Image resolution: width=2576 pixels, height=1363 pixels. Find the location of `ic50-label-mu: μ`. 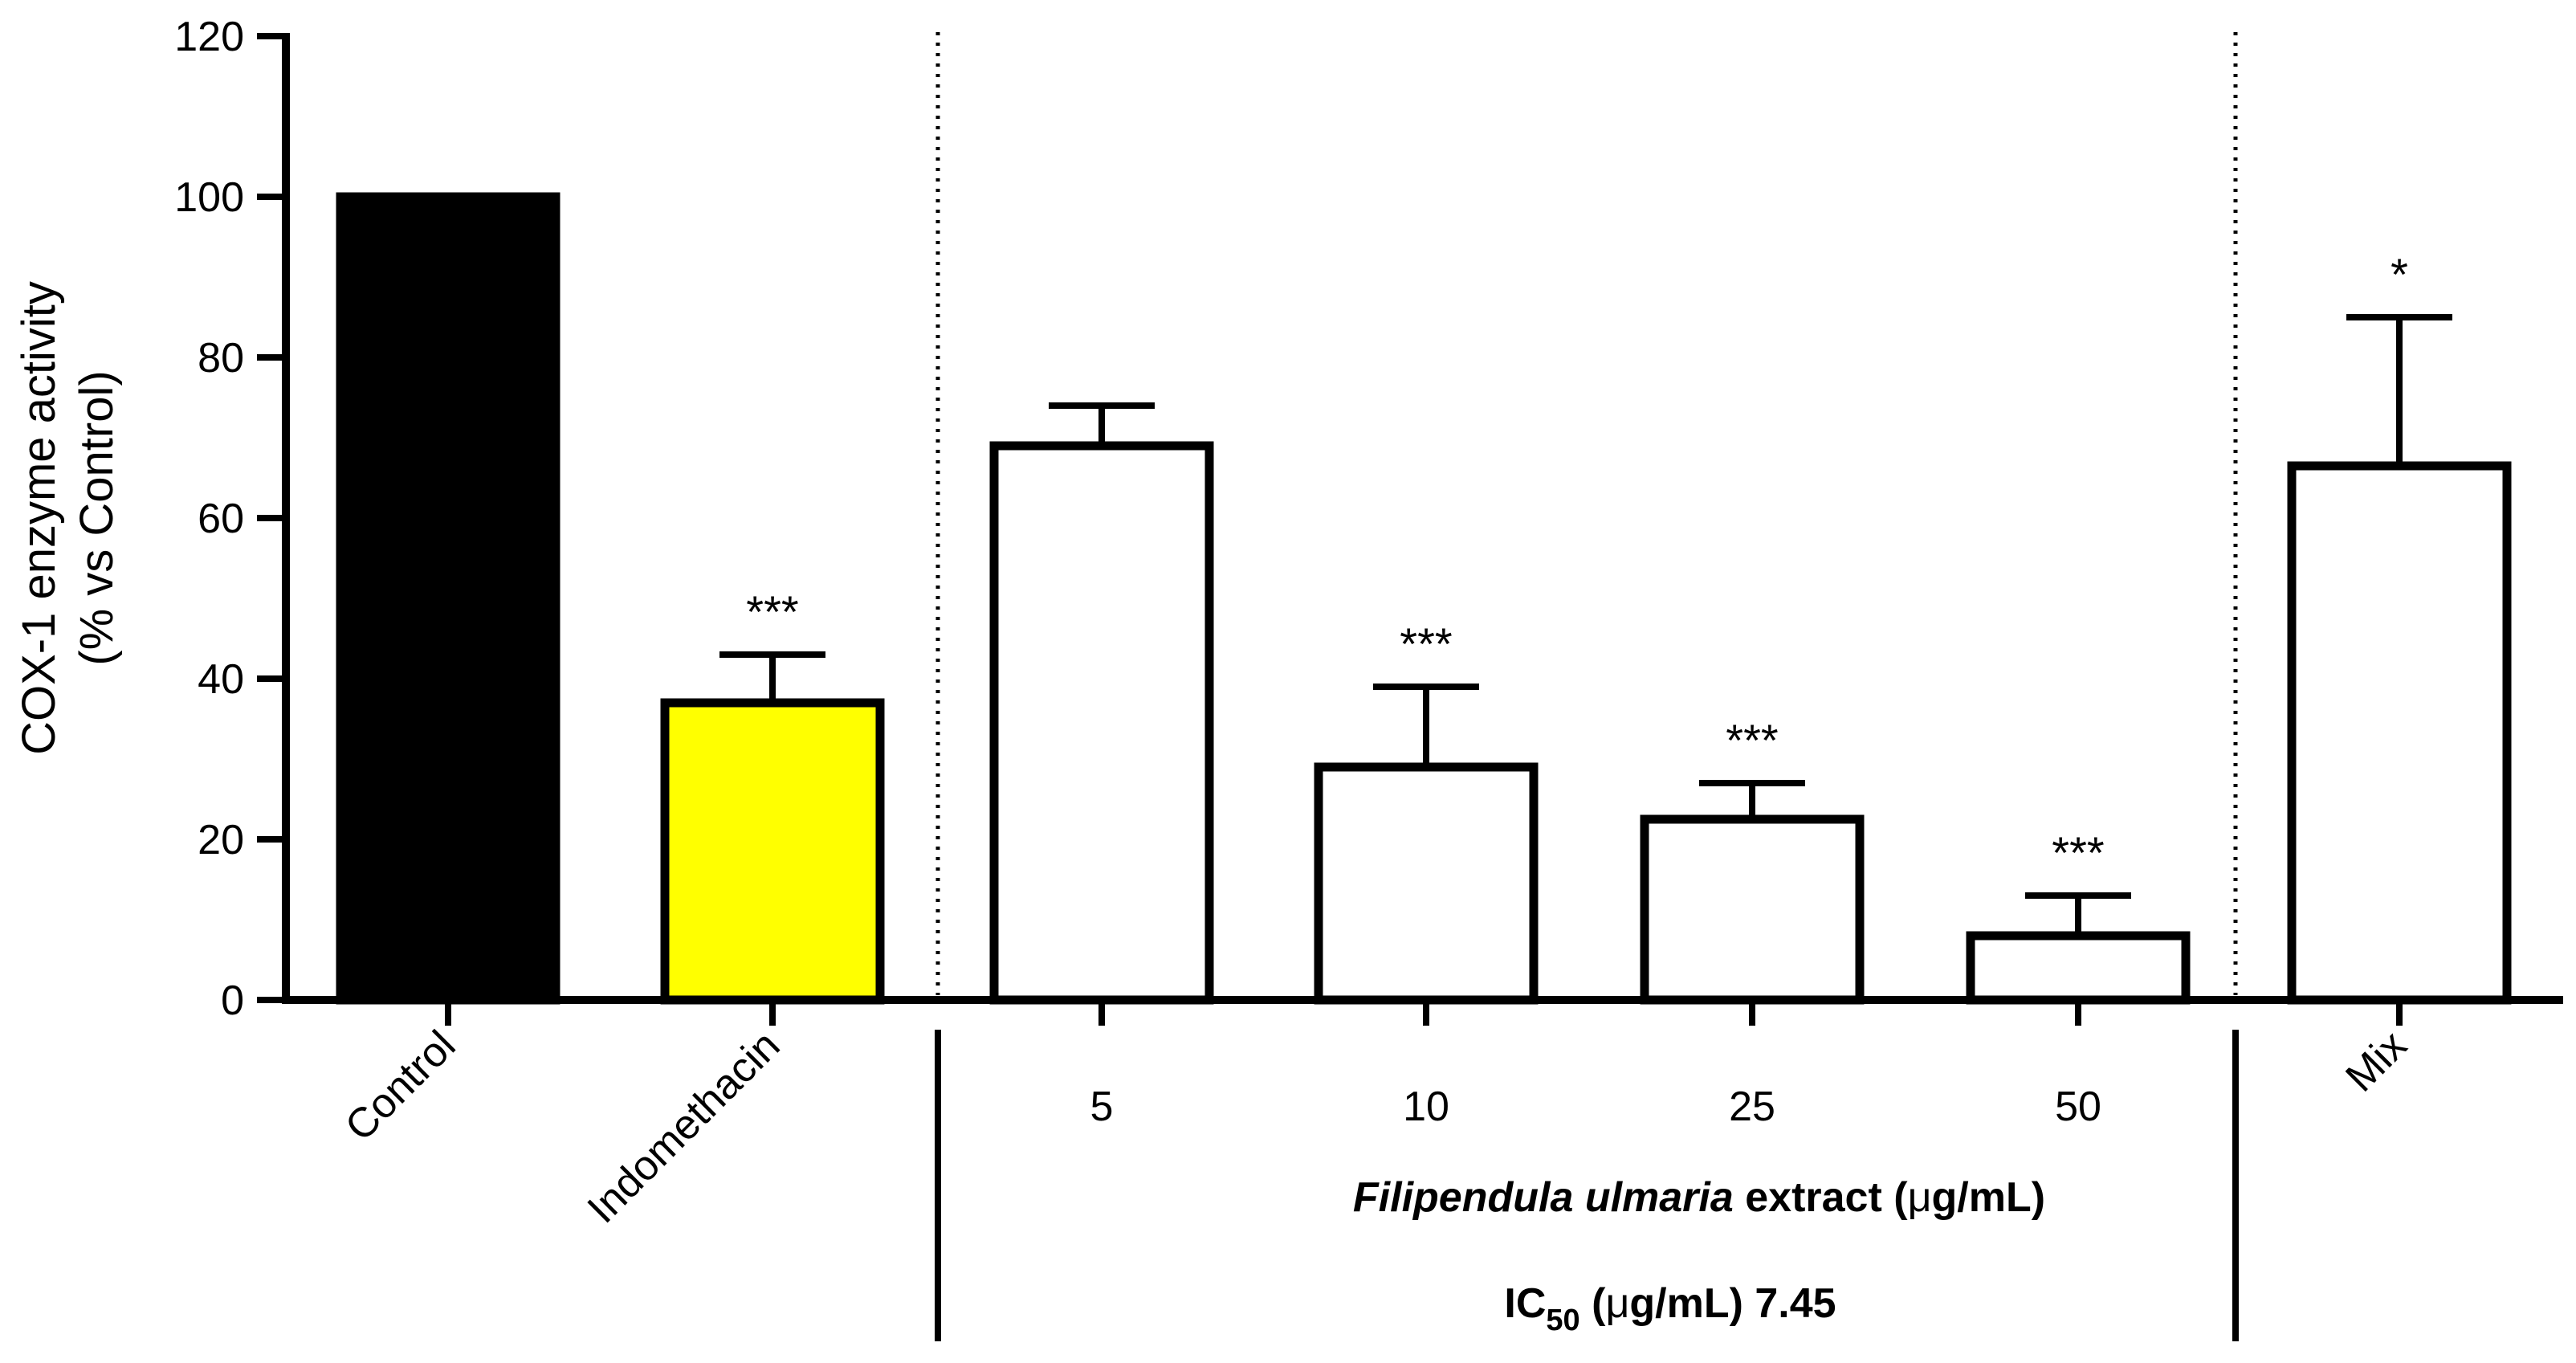

ic50-label-mu: μ is located at coordinates (1617, 1303).